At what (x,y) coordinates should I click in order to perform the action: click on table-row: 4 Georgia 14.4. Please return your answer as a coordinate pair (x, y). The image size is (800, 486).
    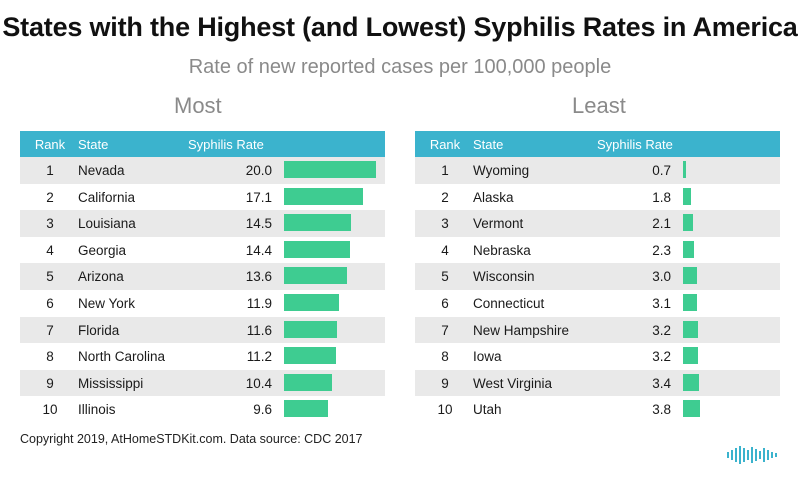
    Looking at the image, I should click on (202, 250).